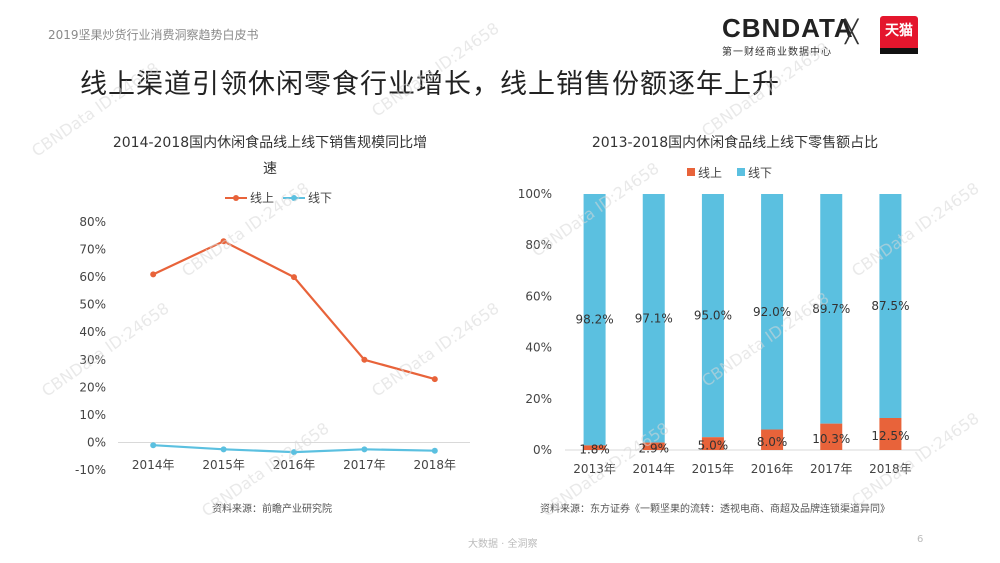 The height and width of the screenshot is (563, 1000). Describe the element at coordinates (364, 465) in the screenshot. I see `line-chart-xtick-label: 2017年` at that location.